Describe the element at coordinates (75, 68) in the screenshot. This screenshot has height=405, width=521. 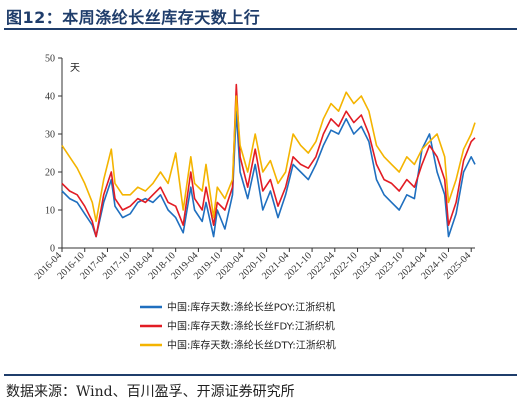
I see `y-unit-label: 天` at that location.